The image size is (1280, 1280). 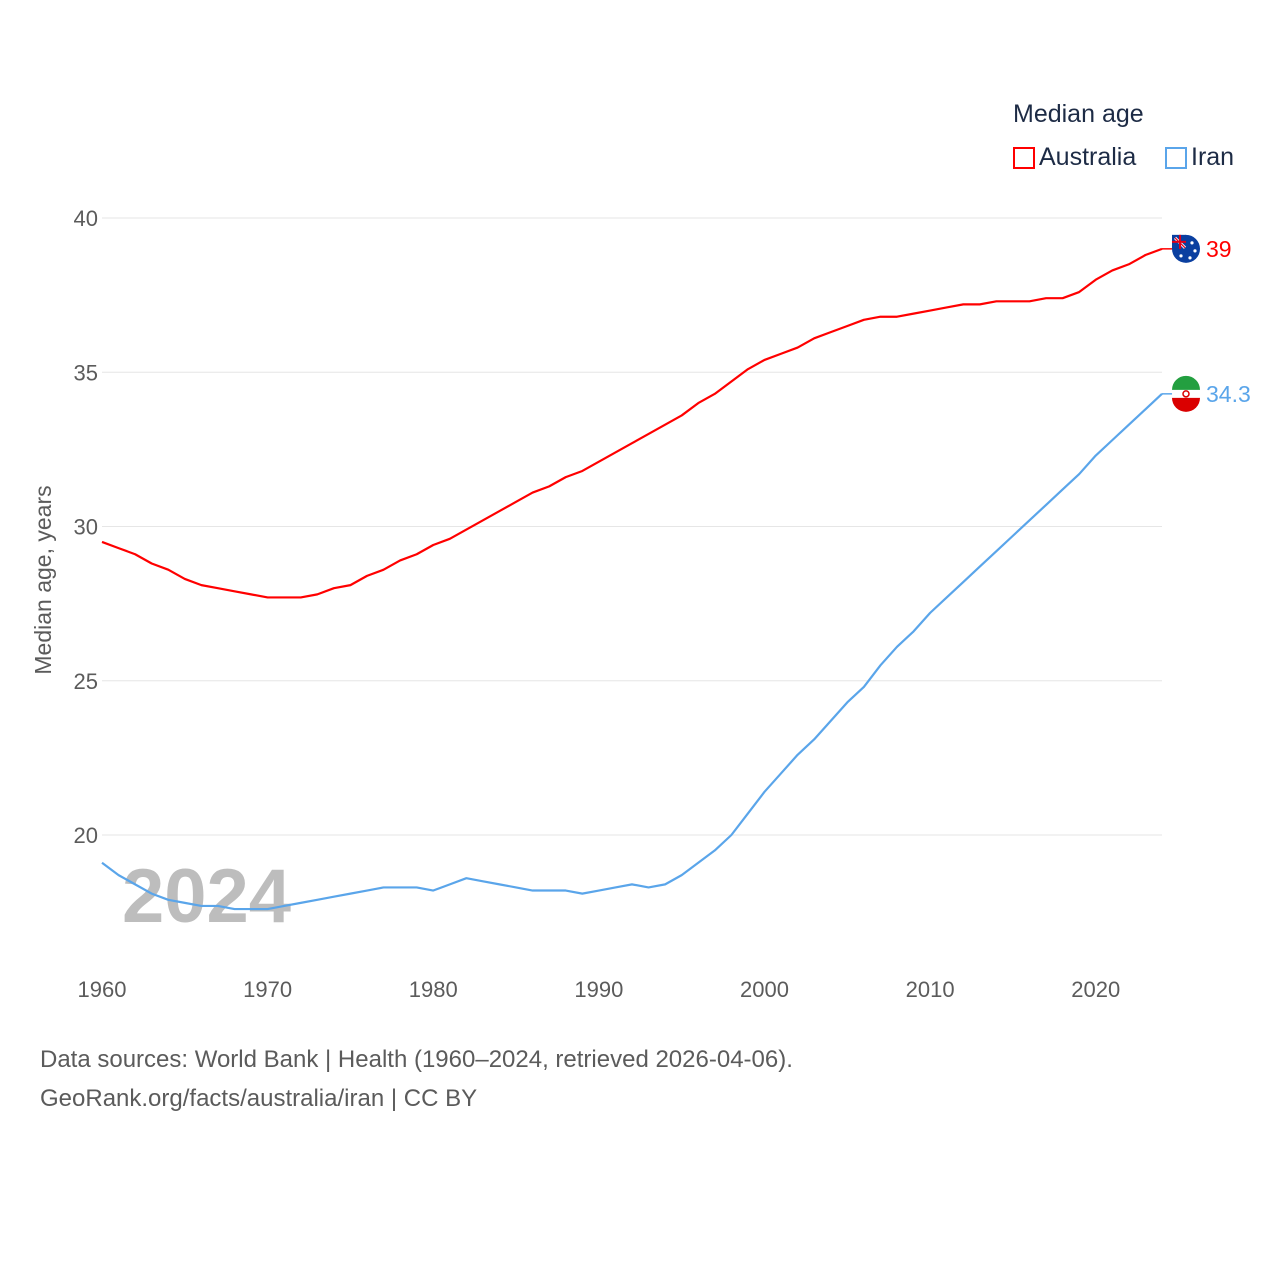 I want to click on year-watermark: 2024, so click(x=206, y=896).